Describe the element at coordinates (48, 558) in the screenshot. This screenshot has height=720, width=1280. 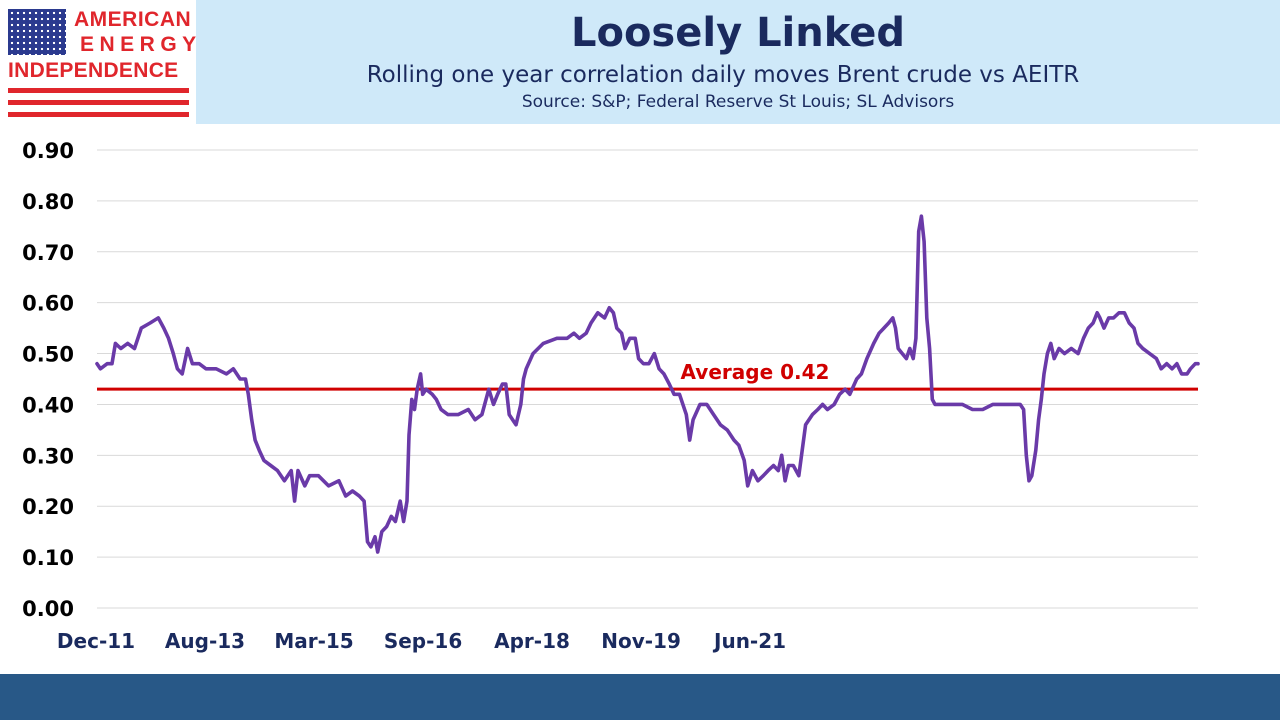
I see `y-tick-label: 0.10` at that location.